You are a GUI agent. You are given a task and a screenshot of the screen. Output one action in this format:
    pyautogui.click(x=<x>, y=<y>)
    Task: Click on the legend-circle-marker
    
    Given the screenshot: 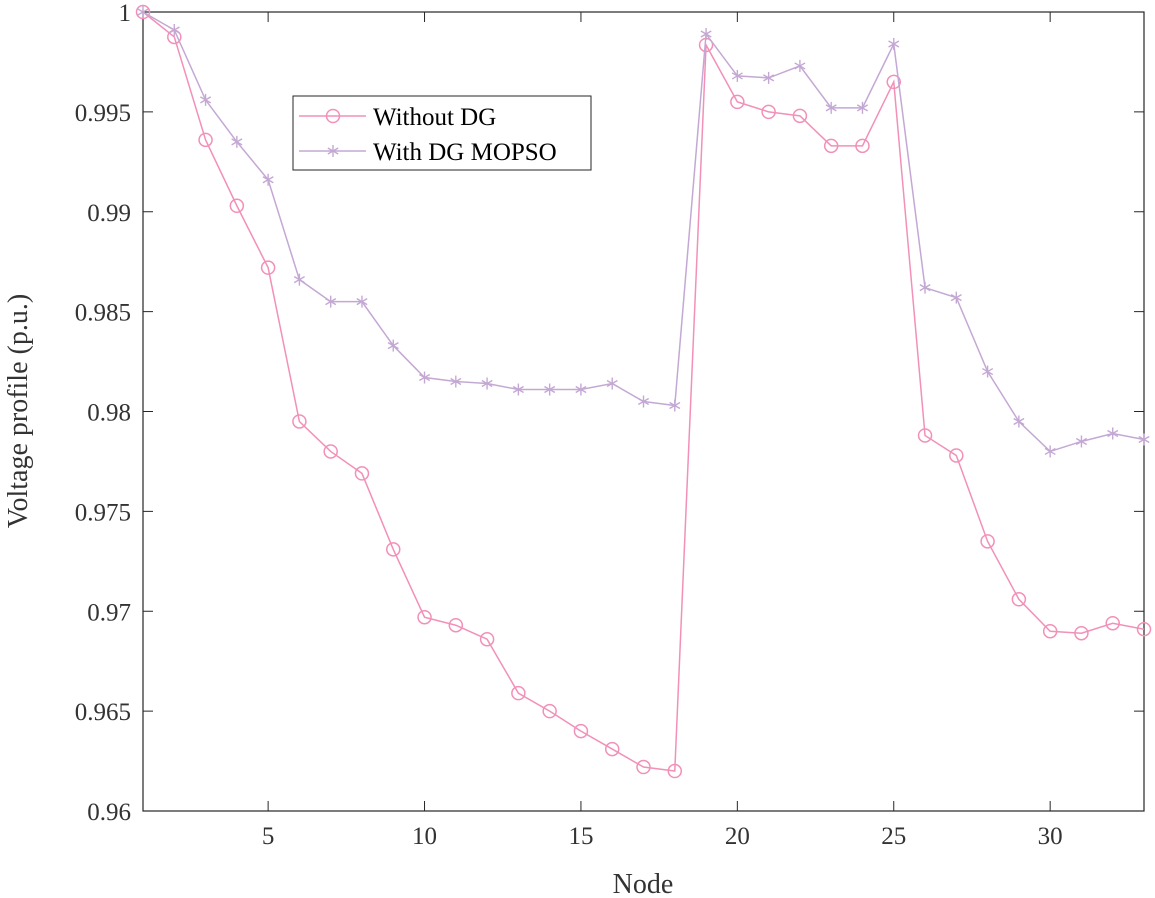 What is the action you would take?
    pyautogui.click(x=333, y=116)
    